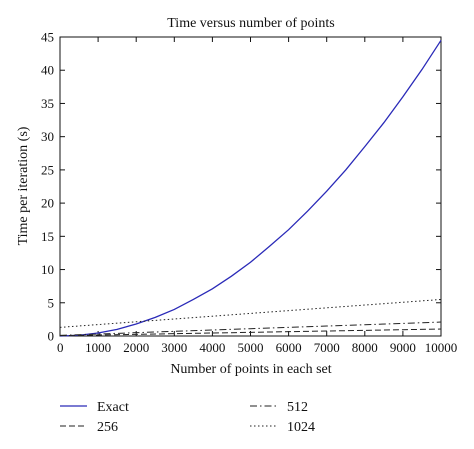  I want to click on x-tick-label: 3000, so click(174, 347).